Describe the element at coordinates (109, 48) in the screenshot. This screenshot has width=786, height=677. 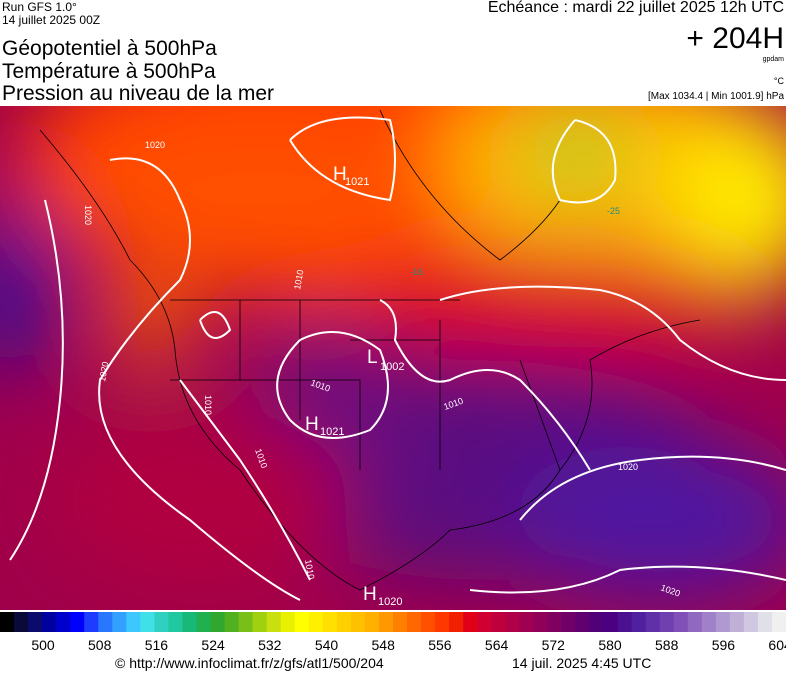
I see `map-title: Géopotentiel à 500hPa` at that location.